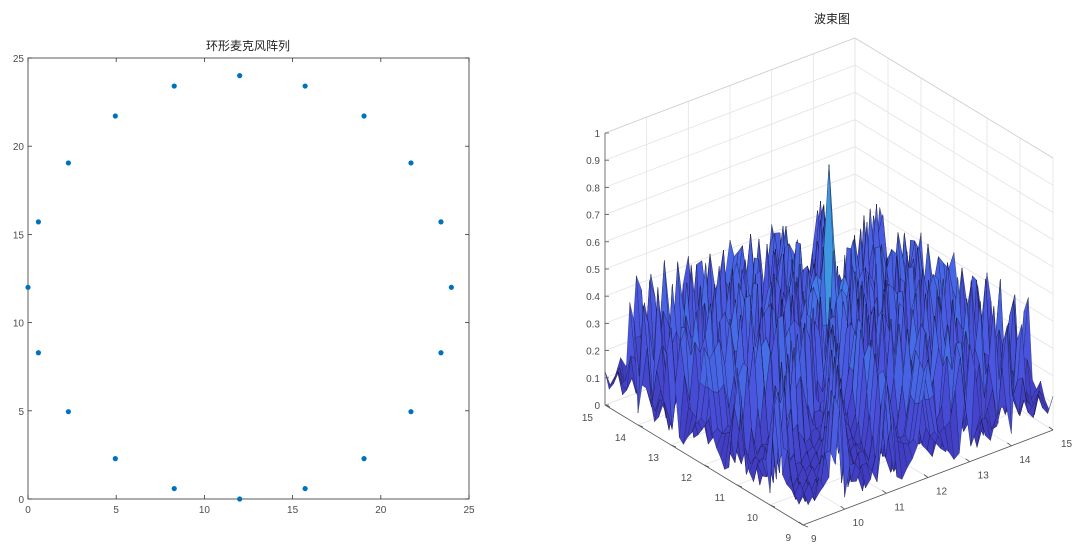 This screenshot has height=557, width=1080. What do you see at coordinates (21, 412) in the screenshot?
I see `y-tick-label: 5` at bounding box center [21, 412].